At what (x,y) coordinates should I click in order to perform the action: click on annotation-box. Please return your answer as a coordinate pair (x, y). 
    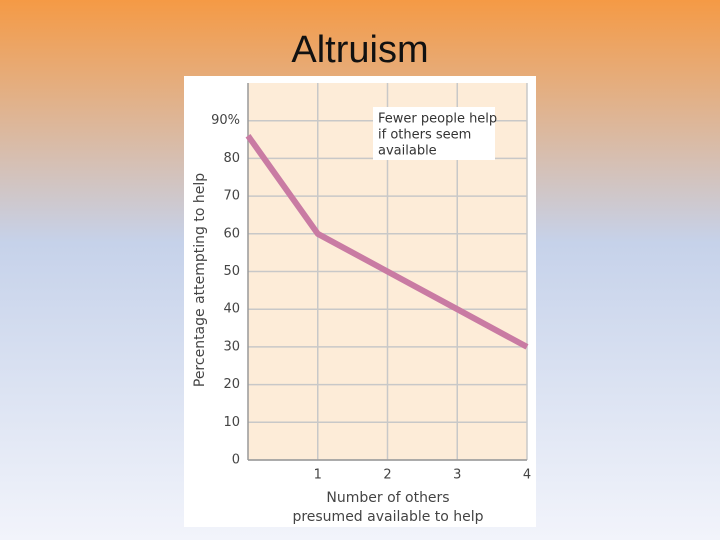
    Looking at the image, I should click on (434, 133).